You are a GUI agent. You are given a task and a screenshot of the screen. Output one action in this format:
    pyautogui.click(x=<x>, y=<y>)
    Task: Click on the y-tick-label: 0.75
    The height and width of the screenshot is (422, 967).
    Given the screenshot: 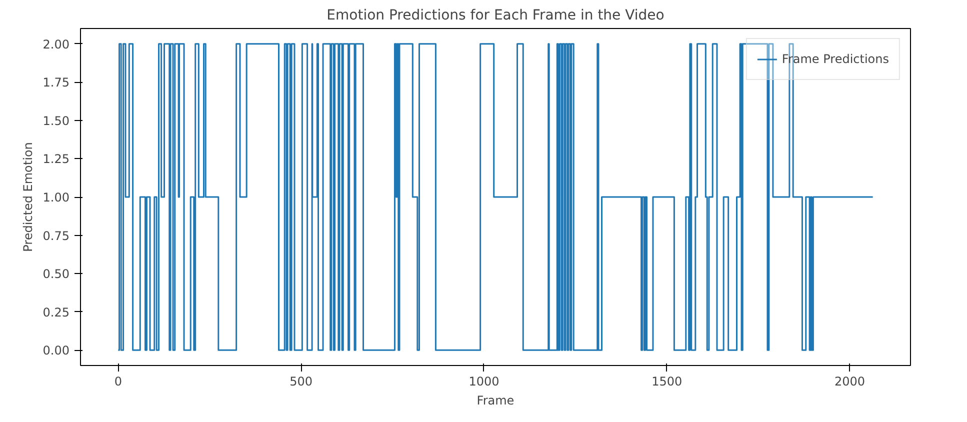 What is the action you would take?
    pyautogui.click(x=56, y=235)
    